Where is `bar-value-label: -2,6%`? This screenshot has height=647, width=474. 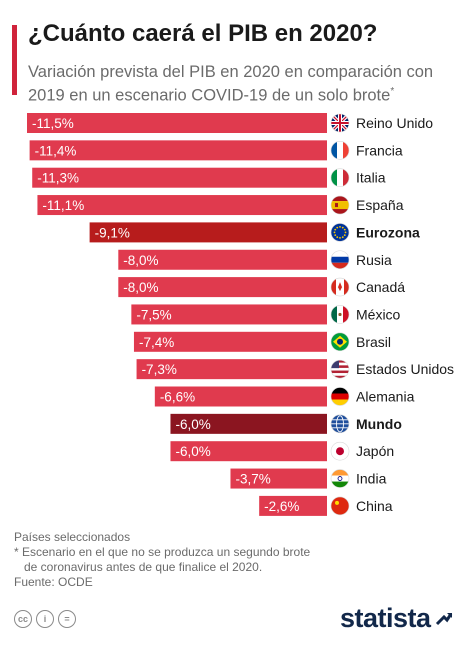 bar-value-label: -2,6% is located at coordinates (281, 506).